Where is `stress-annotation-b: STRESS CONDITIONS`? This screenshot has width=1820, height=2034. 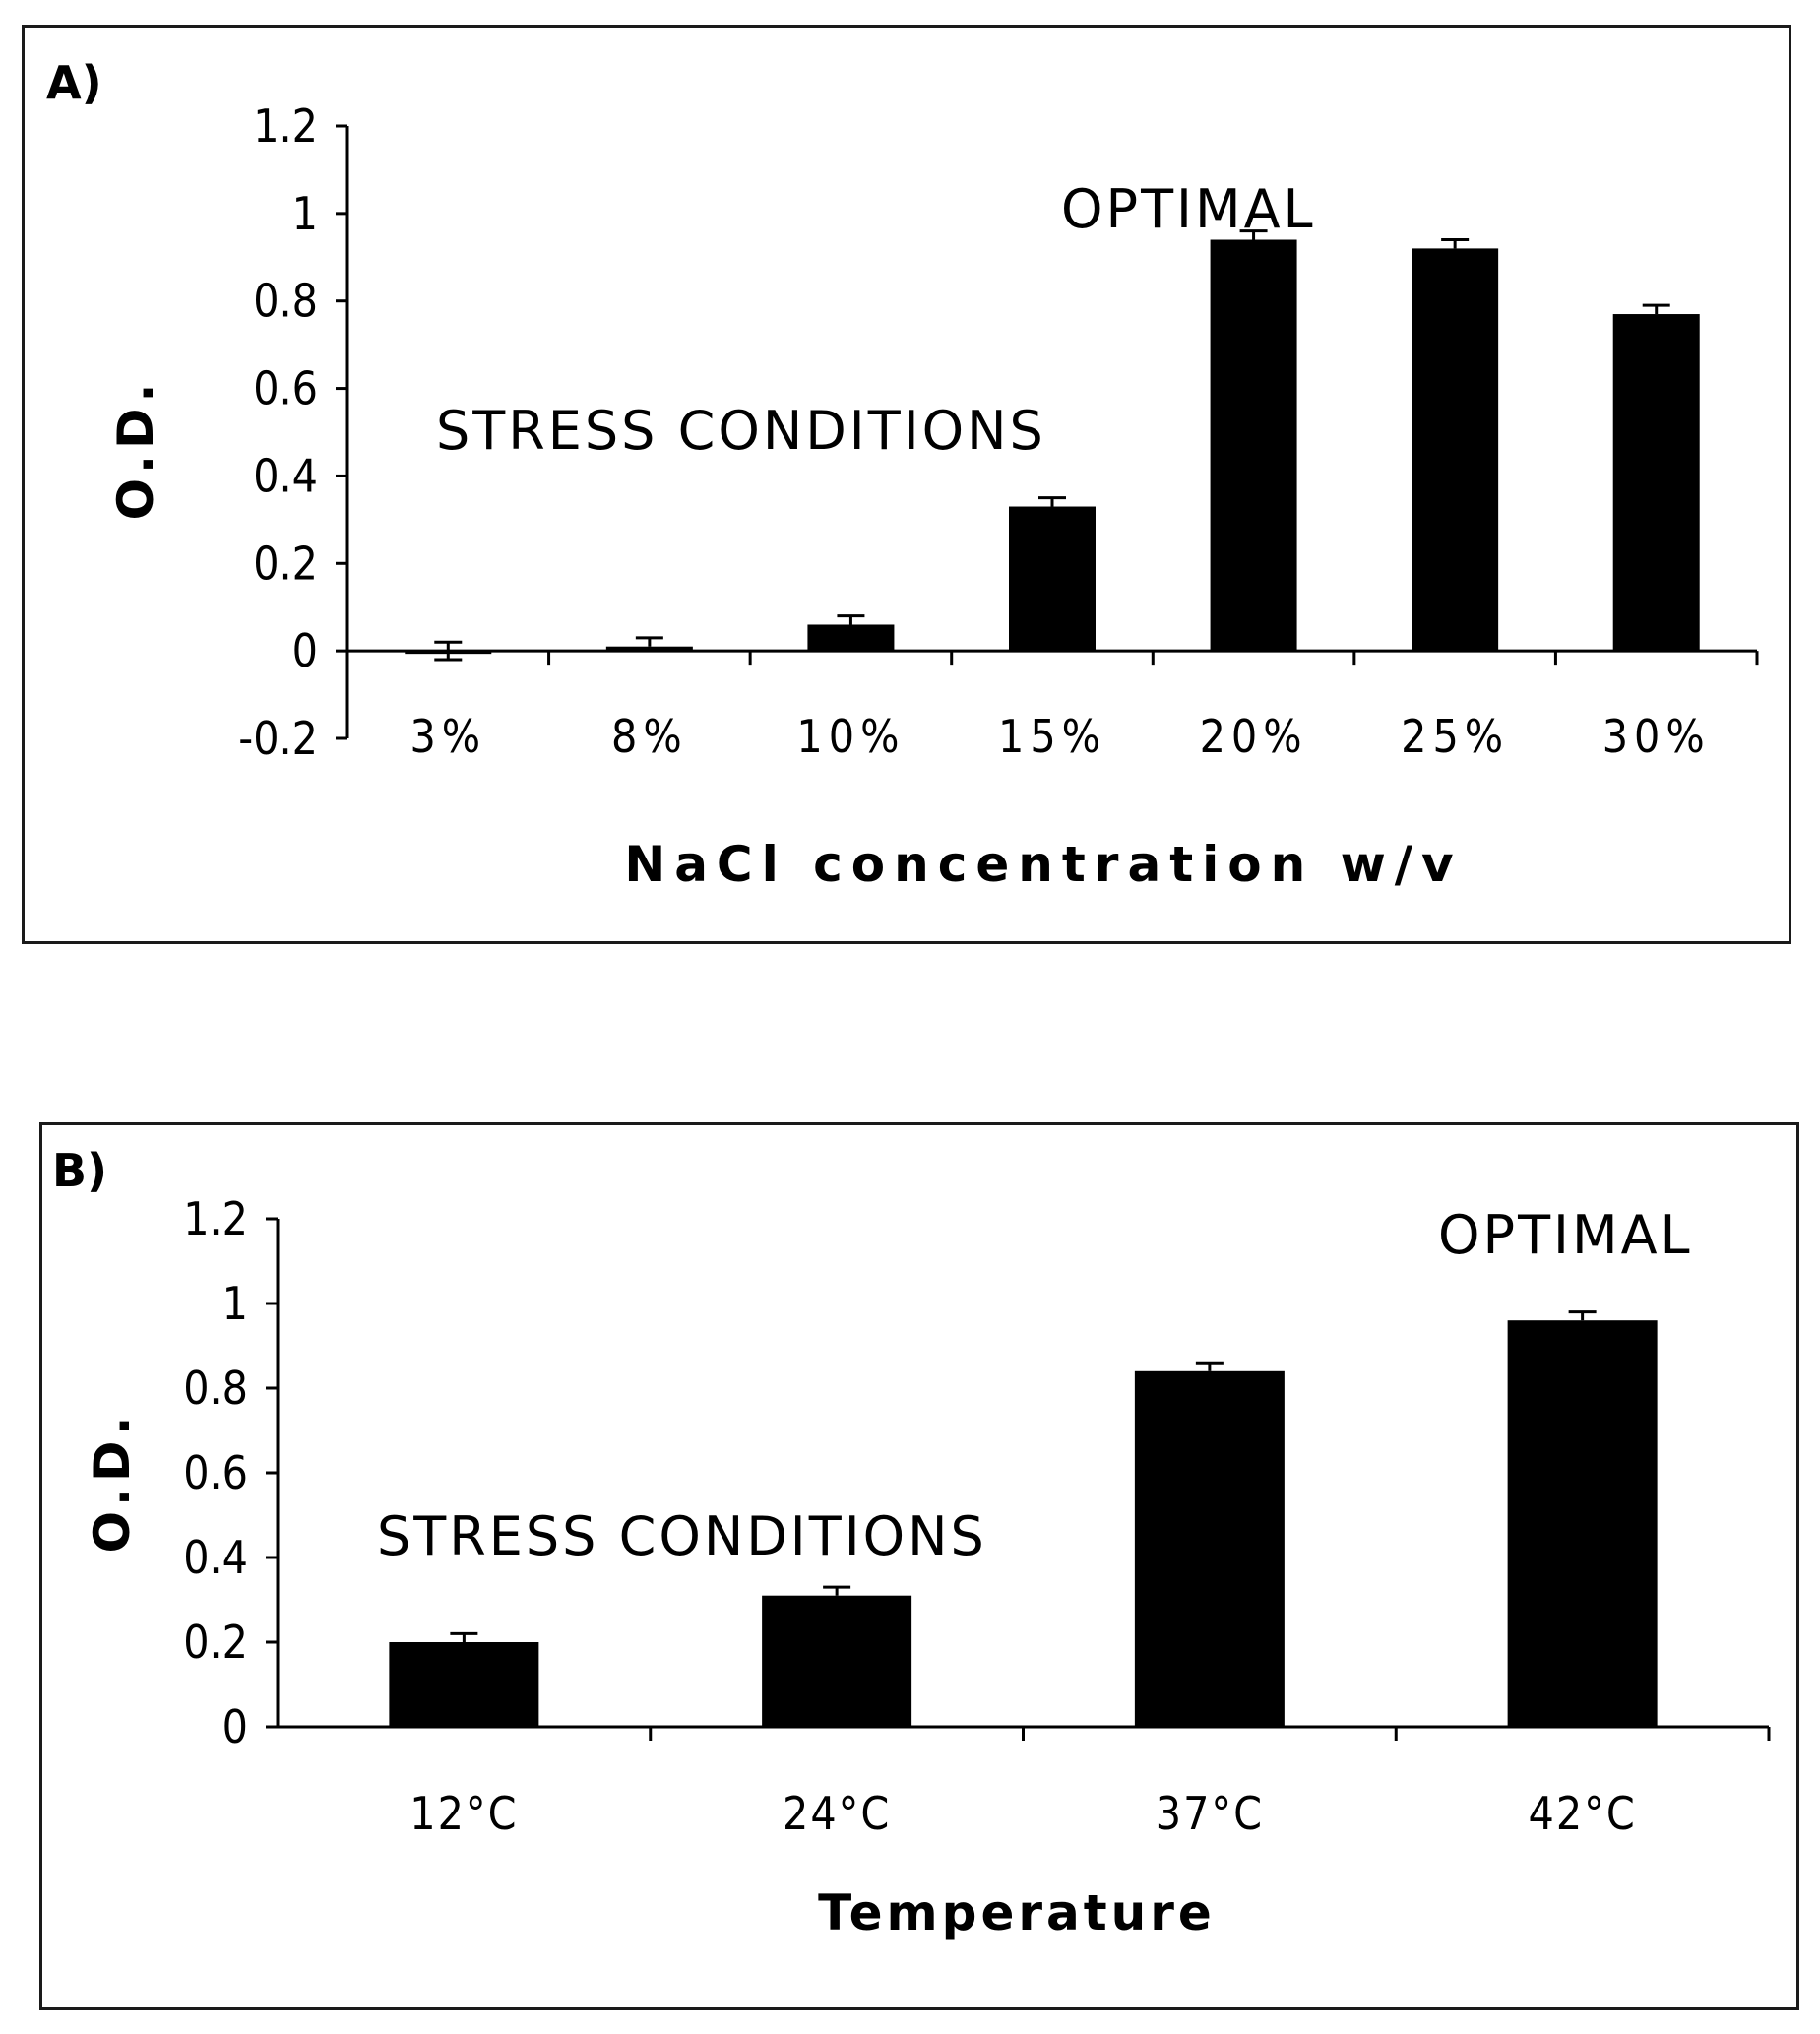 stress-annotation-b: STRESS CONDITIONS is located at coordinates (682, 1536).